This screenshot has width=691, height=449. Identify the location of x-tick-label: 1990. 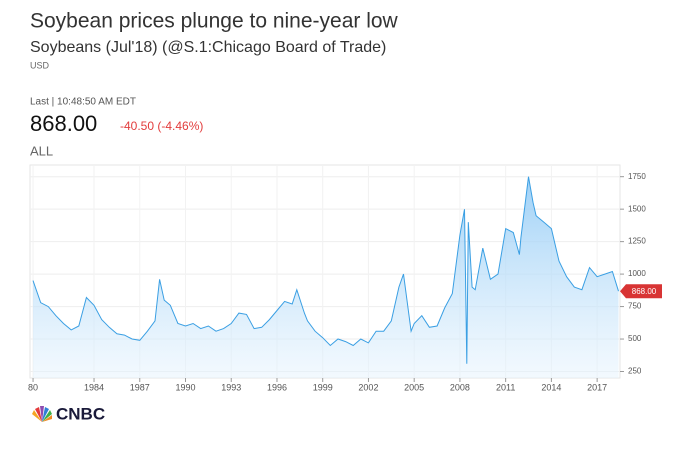
(185, 387).